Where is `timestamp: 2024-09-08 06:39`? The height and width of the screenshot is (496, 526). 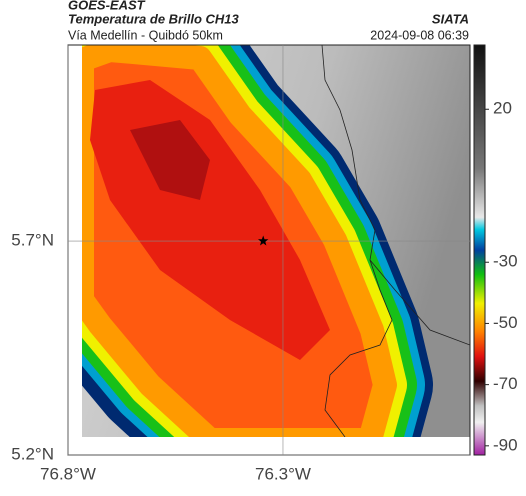 timestamp: 2024-09-08 06:39 is located at coordinates (419, 35).